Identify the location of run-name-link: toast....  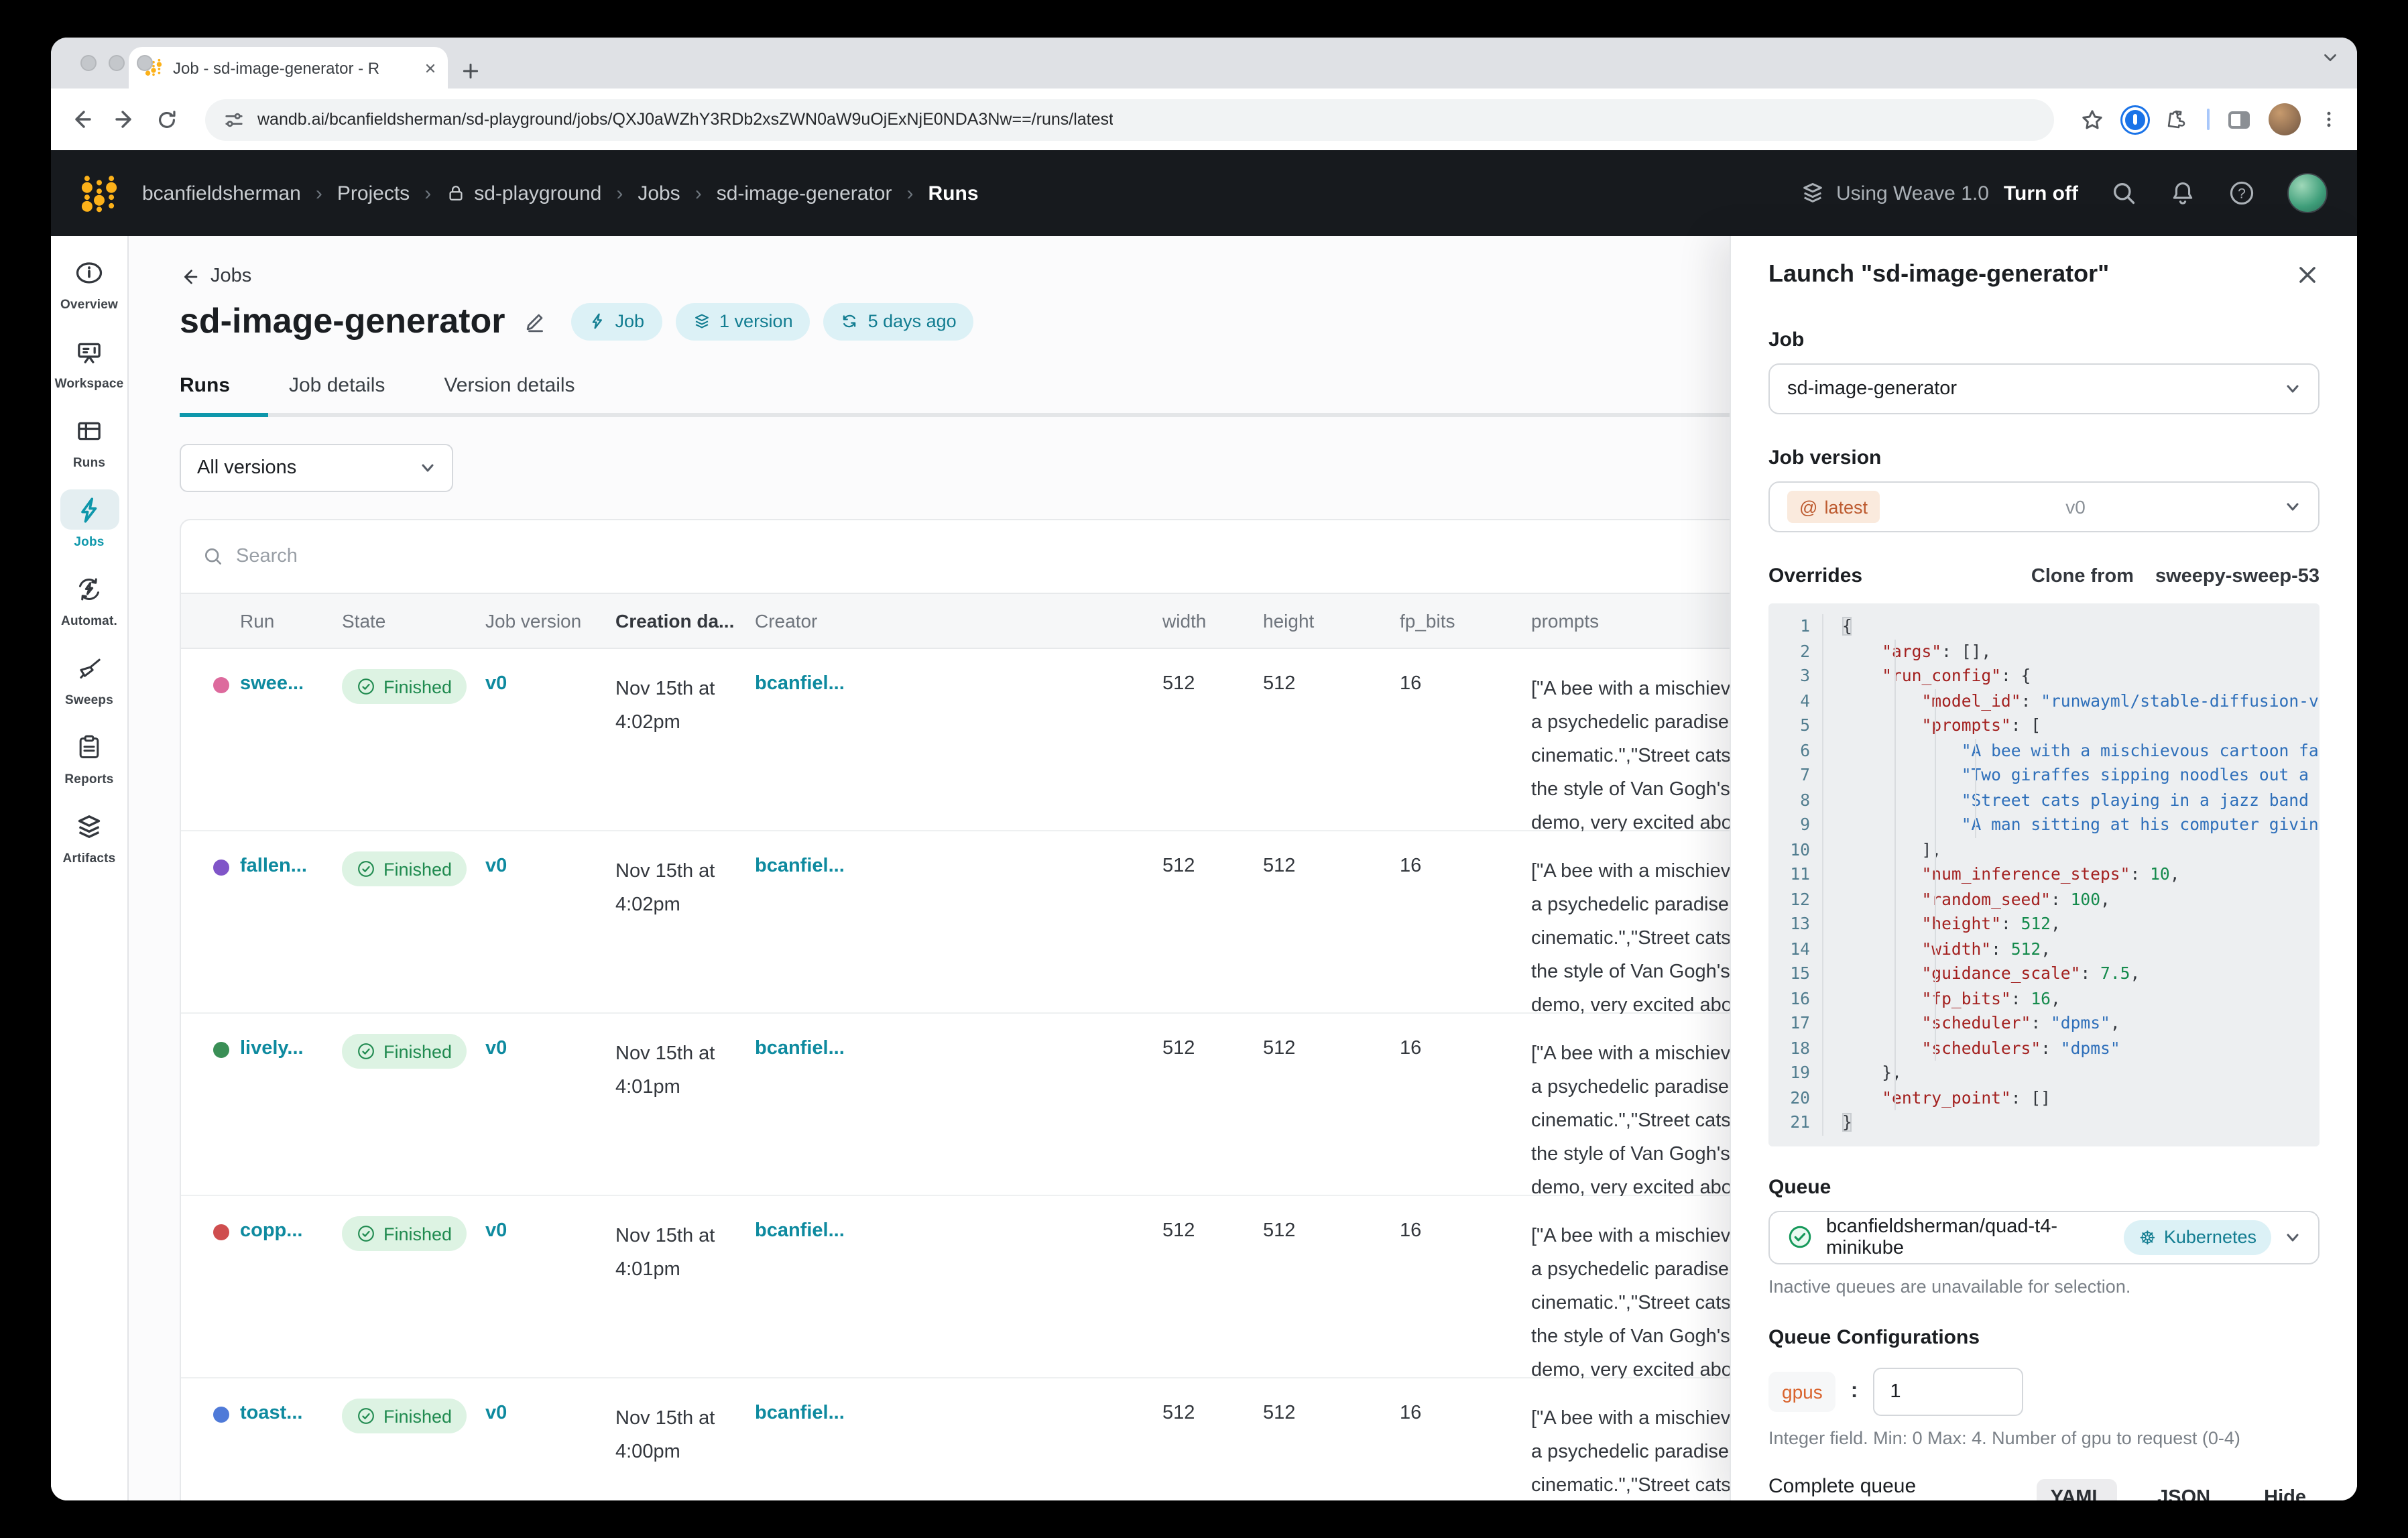
(271, 1413).